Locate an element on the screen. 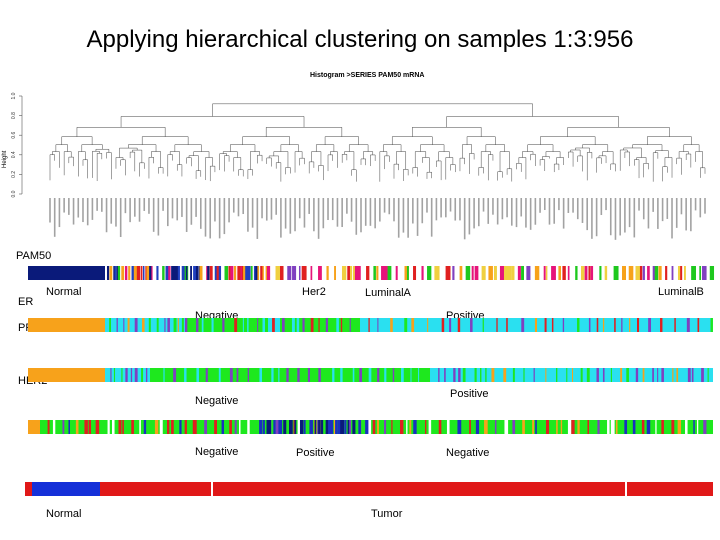  dendrogram-y-tick-label: 0.6 is located at coordinates (14, 135).